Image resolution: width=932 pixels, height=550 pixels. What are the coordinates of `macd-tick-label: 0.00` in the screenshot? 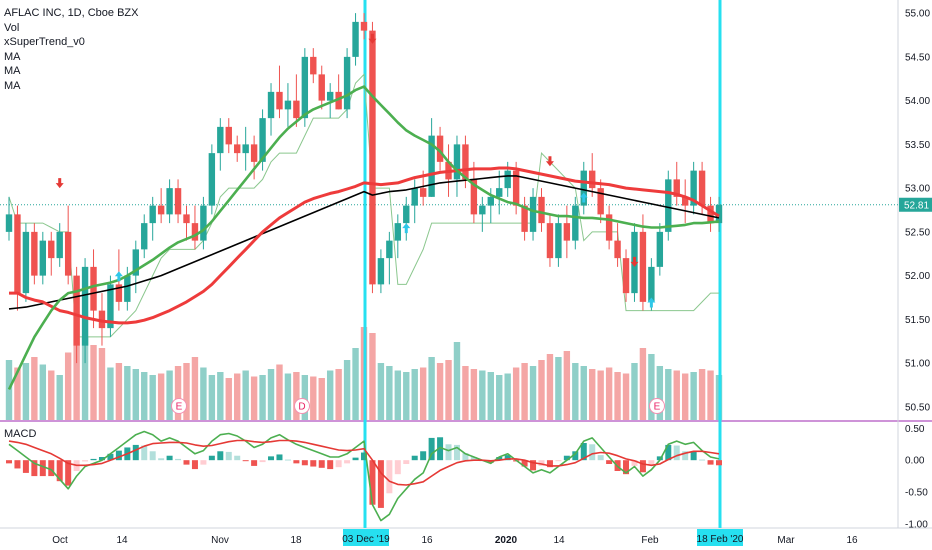 It's located at (915, 461).